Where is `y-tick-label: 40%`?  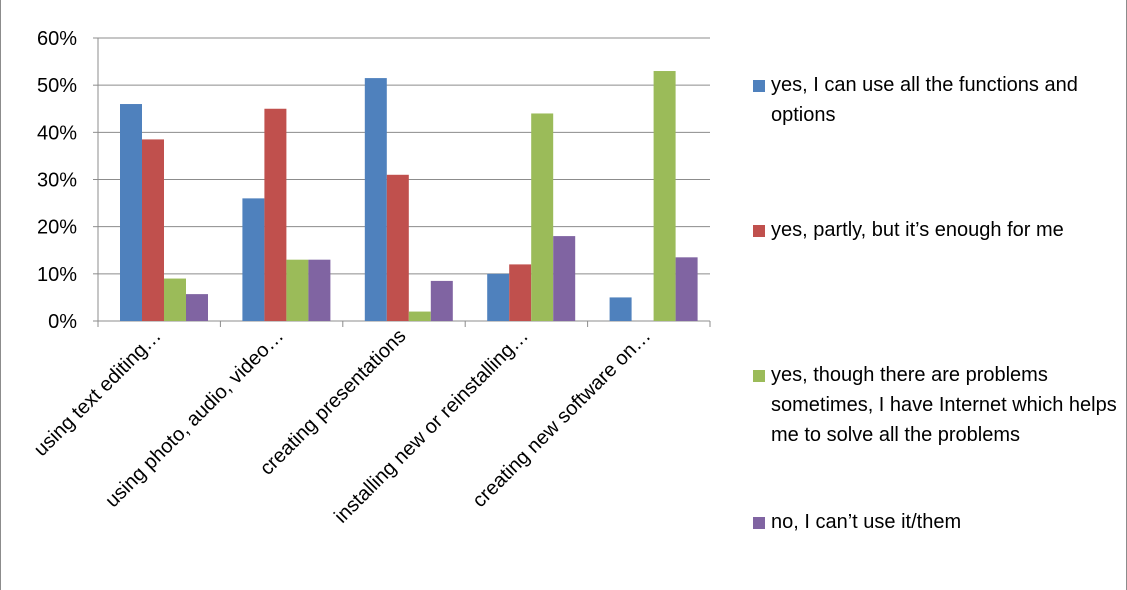
y-tick-label: 40% is located at coordinates (57, 133).